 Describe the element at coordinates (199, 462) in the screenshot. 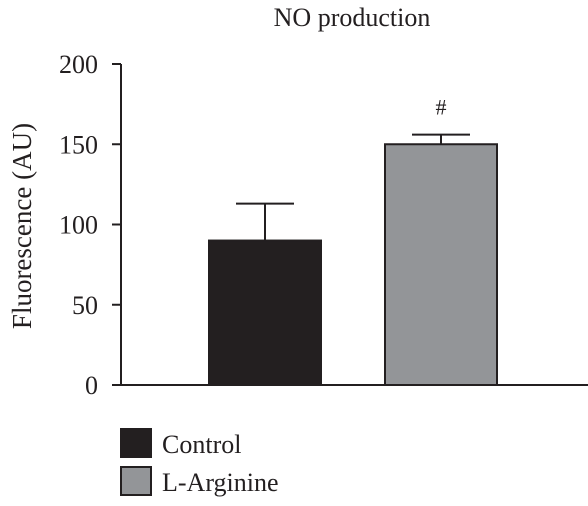

I see `legend: Control L-Arginine` at that location.